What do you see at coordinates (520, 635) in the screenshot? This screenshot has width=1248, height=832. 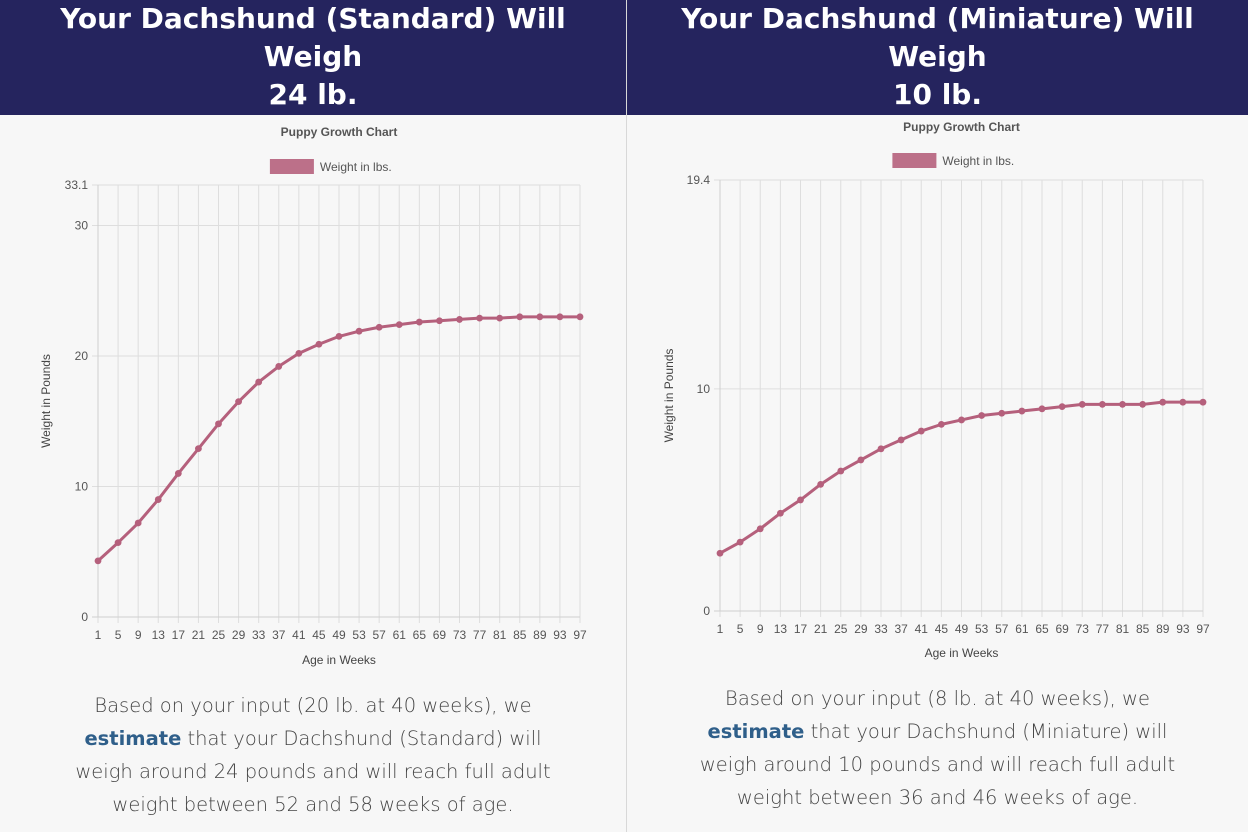 I see `x-tick-label: 85` at bounding box center [520, 635].